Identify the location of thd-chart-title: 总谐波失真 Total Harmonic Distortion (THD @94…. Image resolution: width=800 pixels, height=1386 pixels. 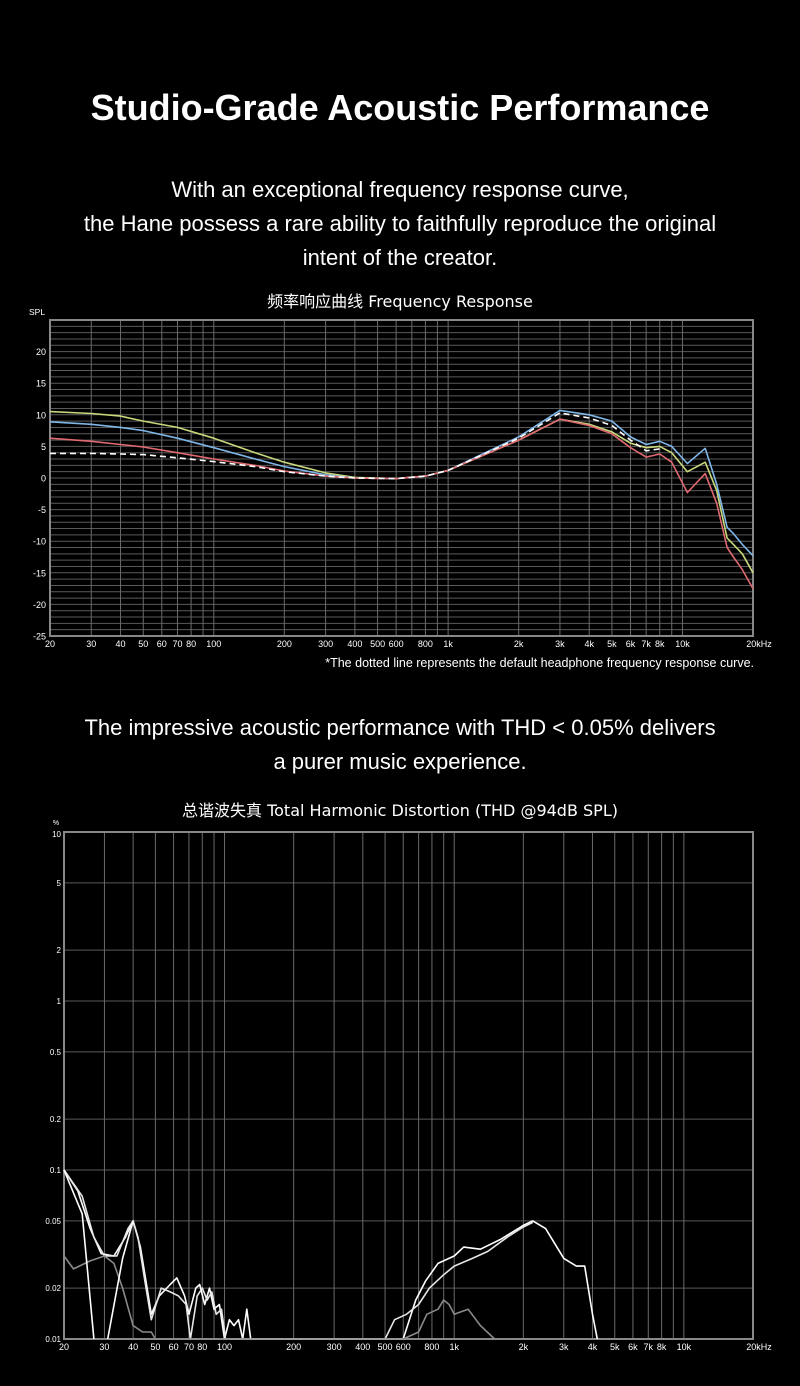
(400, 810).